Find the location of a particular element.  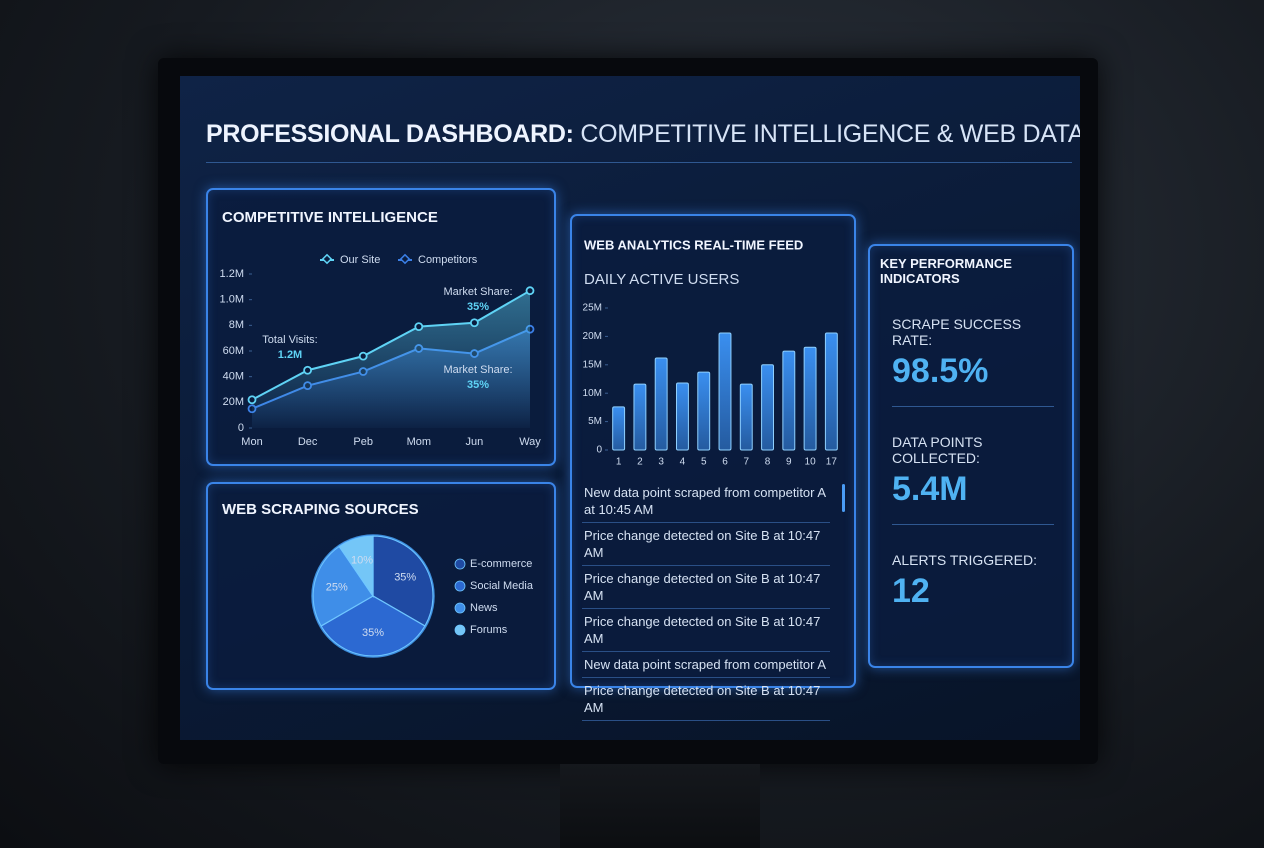

y-tick-label: 60M is located at coordinates (233, 351).